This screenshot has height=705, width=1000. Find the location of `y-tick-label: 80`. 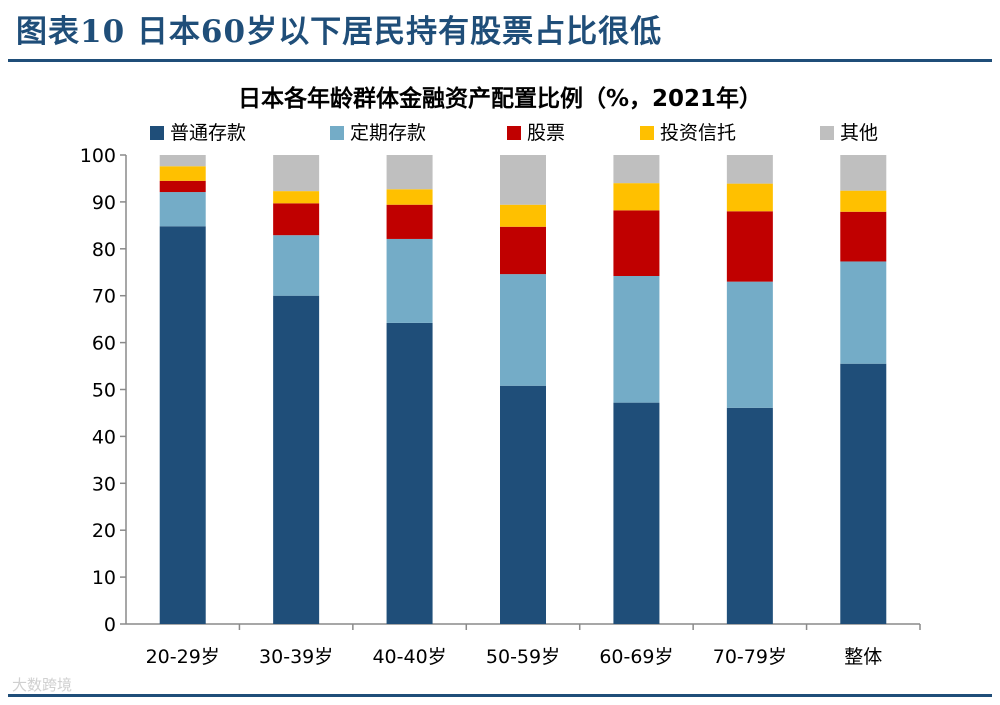

y-tick-label: 80 is located at coordinates (104, 250).